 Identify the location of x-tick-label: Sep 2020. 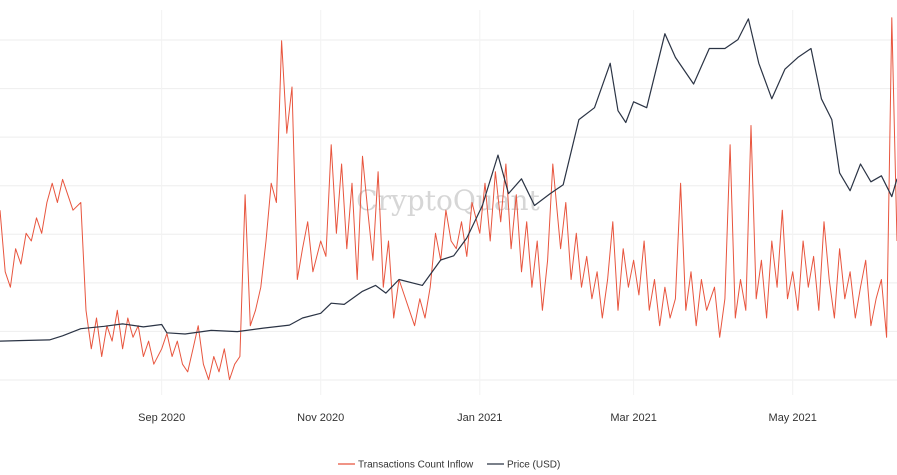
(161, 418).